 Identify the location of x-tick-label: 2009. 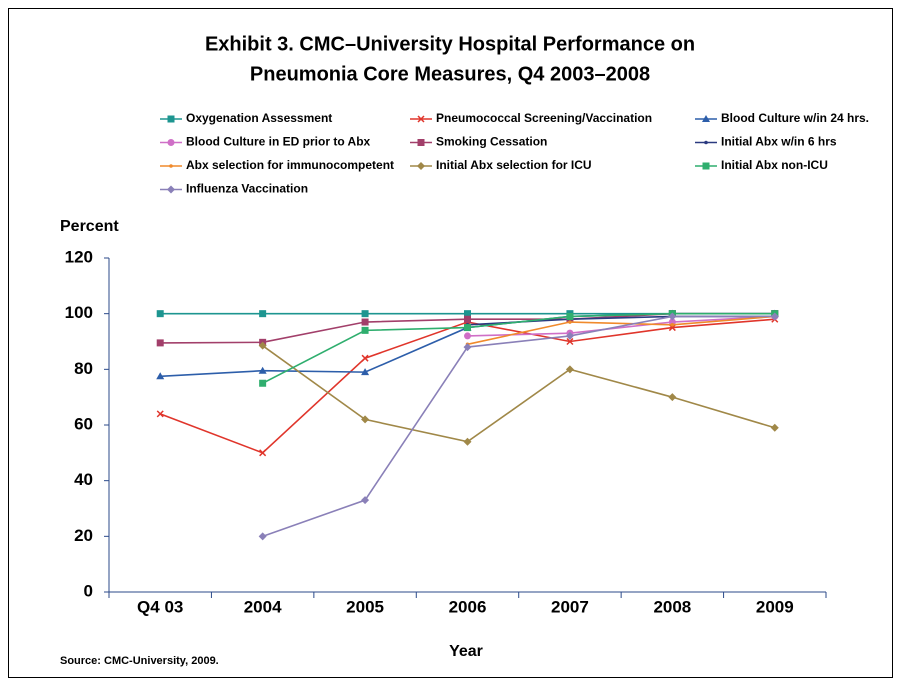
(775, 606).